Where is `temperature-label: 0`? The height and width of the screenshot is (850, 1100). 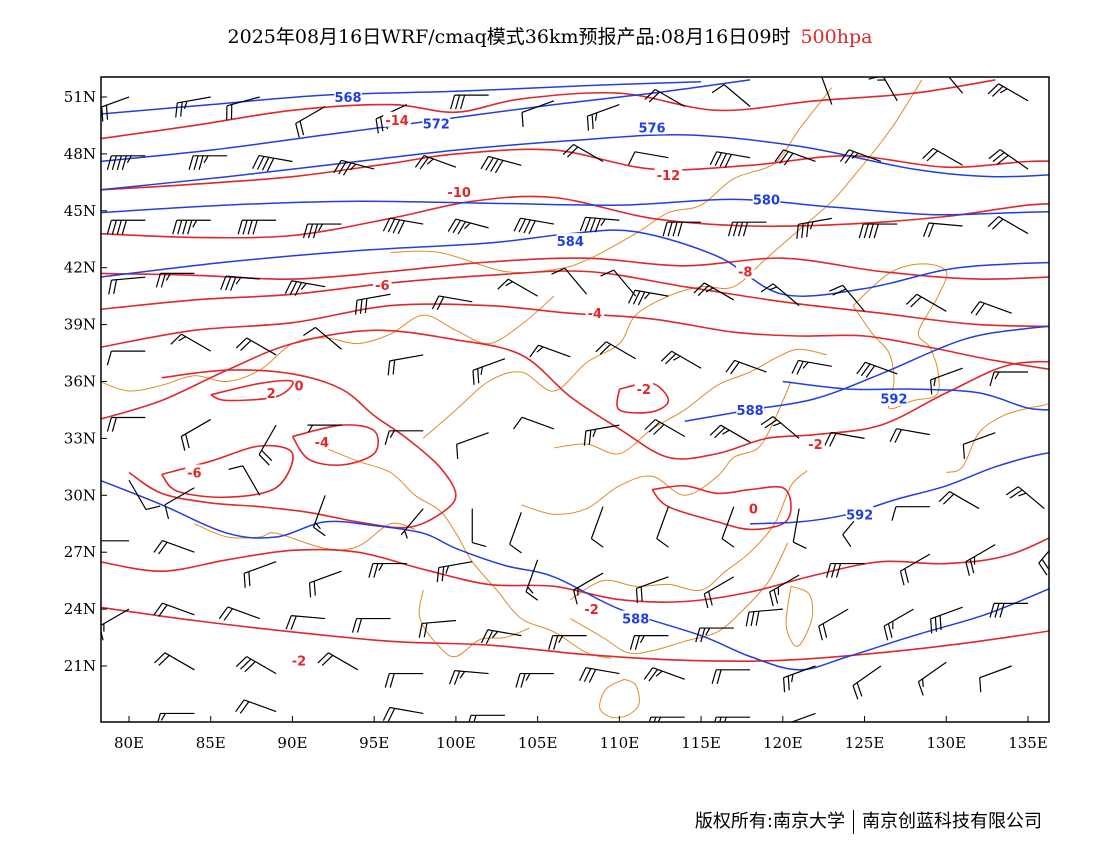
temperature-label: 0 is located at coordinates (298, 386).